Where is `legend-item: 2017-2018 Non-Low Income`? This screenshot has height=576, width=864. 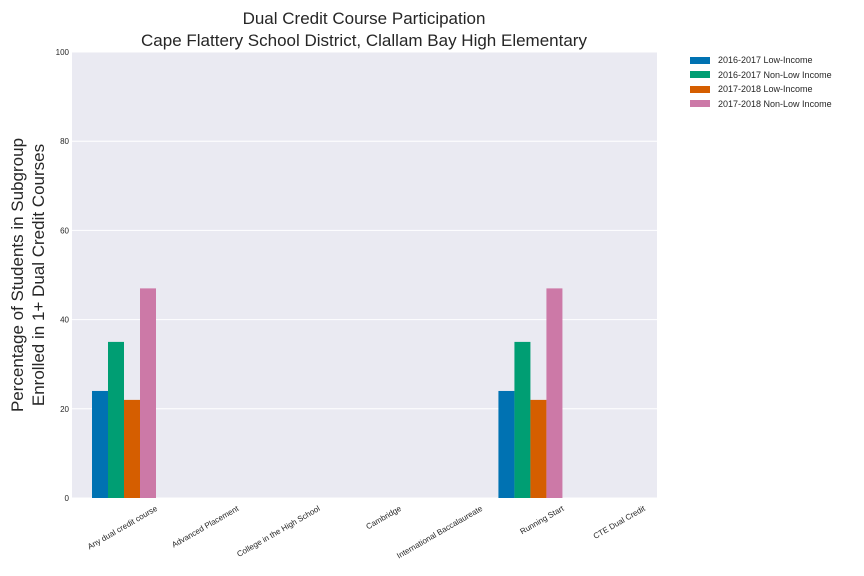 legend-item: 2017-2018 Non-Low Income is located at coordinates (761, 104).